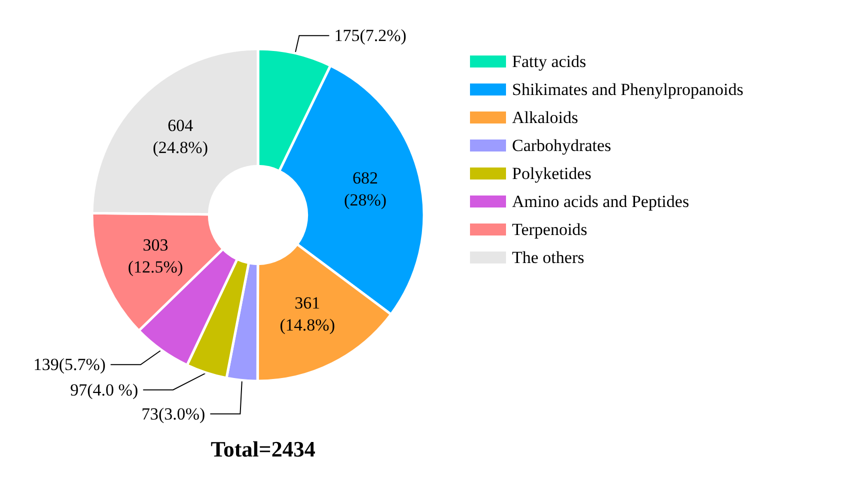 The image size is (856, 481). What do you see at coordinates (156, 255) in the screenshot?
I see `data-label: 303 (12.5%)` at bounding box center [156, 255].